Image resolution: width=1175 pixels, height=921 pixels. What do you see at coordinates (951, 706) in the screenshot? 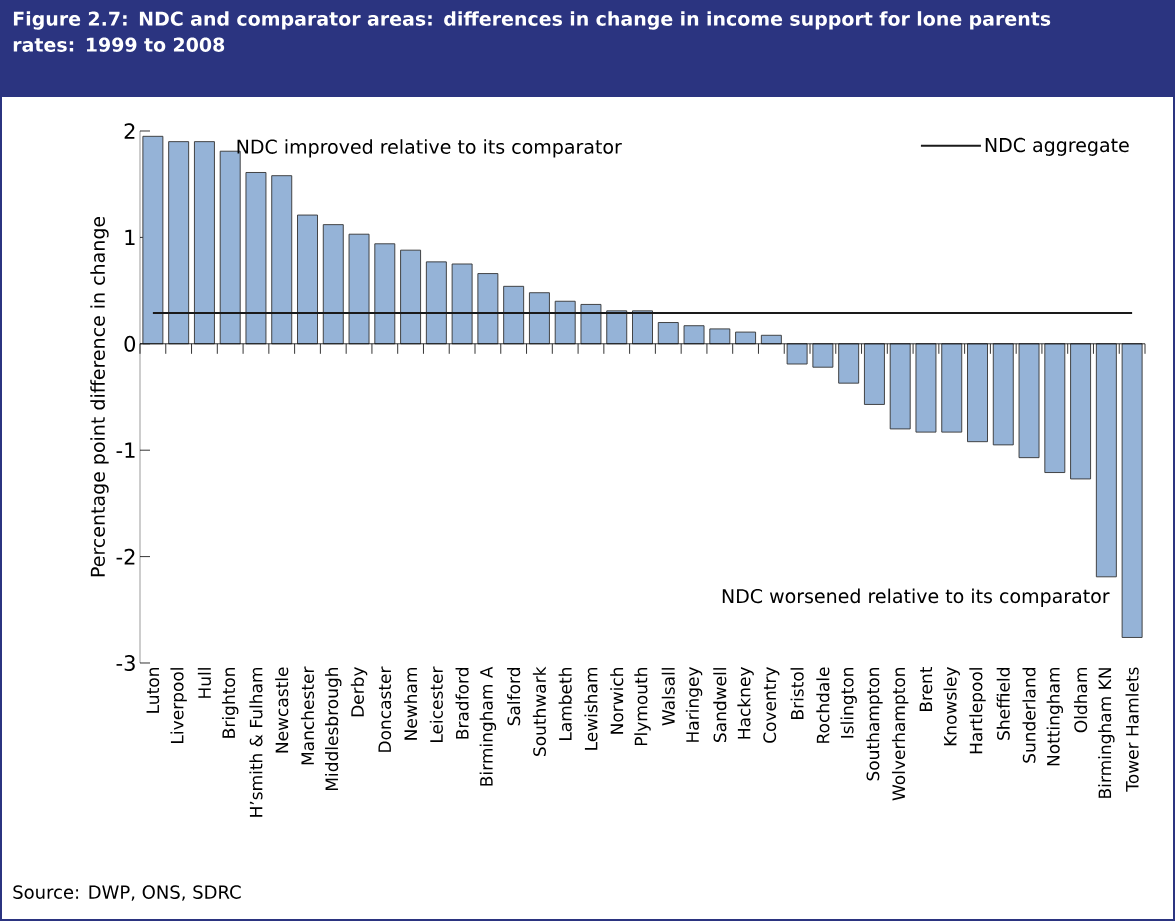
I see `x-tick-label: Knowsley` at bounding box center [951, 706].